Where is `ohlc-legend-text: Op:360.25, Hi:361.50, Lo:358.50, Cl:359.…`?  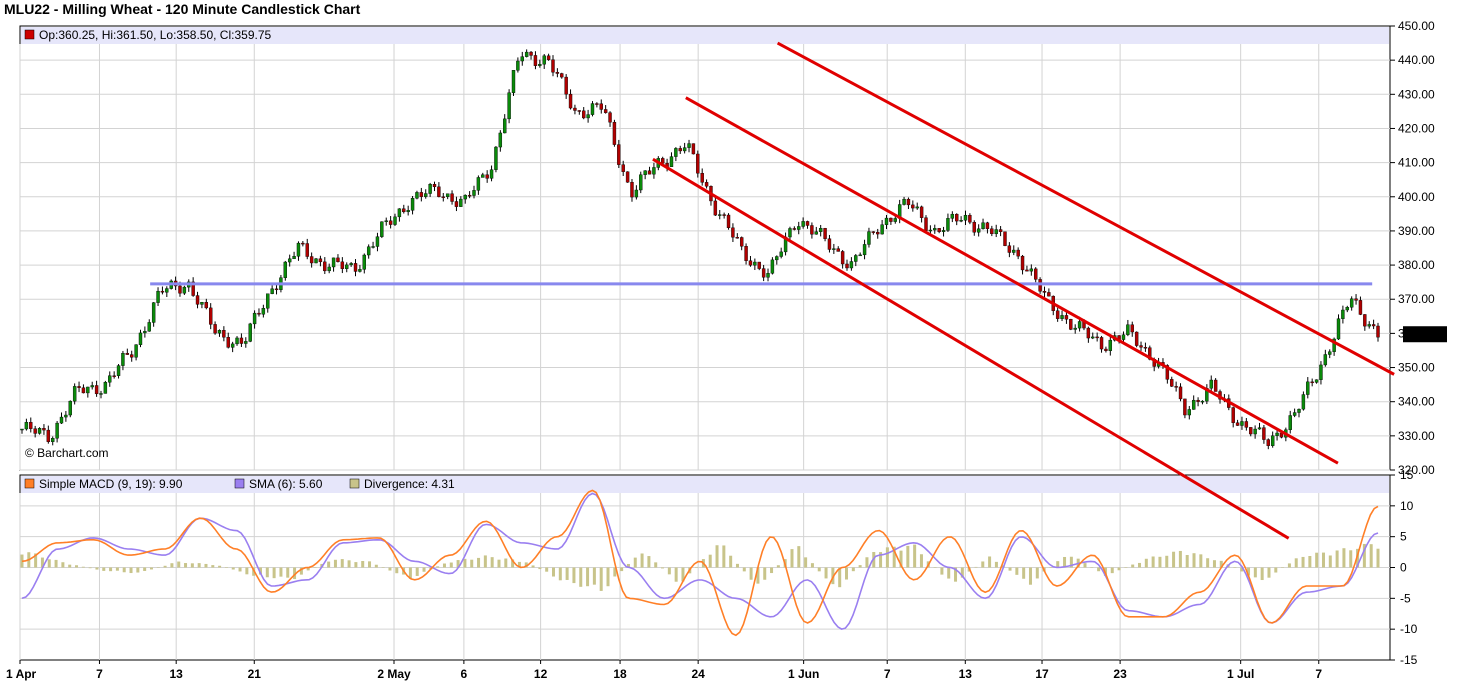
ohlc-legend-text: Op:360.25, Hi:361.50, Lo:358.50, Cl:359.… is located at coordinates (155, 35).